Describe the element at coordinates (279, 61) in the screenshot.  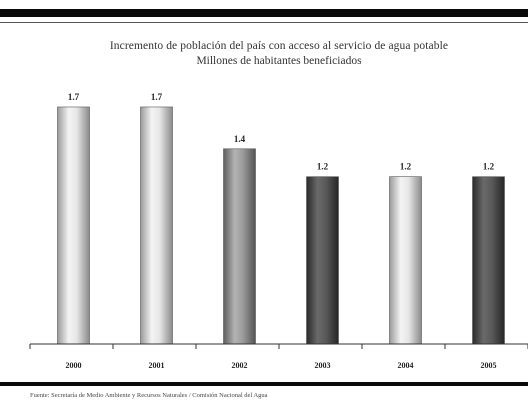
I see `chart-subtitle: Millones de habitantes beneficiados` at that location.